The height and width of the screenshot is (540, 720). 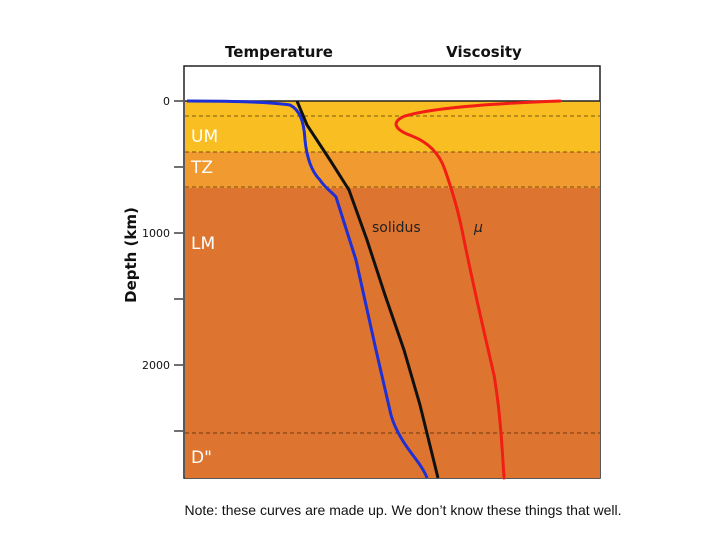 I want to click on tick-label-0: 0, so click(x=166, y=101).